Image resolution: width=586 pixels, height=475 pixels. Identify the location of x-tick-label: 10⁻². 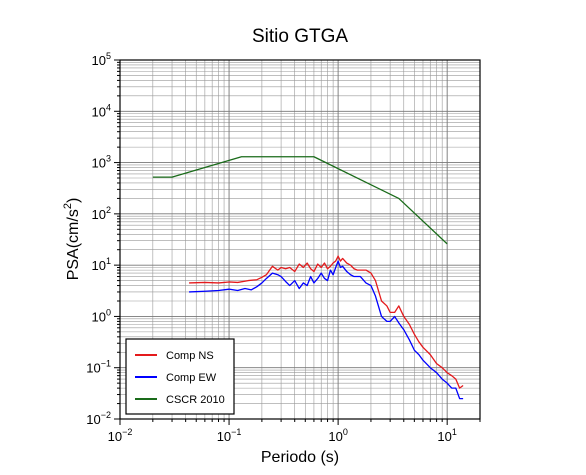
(120, 435).